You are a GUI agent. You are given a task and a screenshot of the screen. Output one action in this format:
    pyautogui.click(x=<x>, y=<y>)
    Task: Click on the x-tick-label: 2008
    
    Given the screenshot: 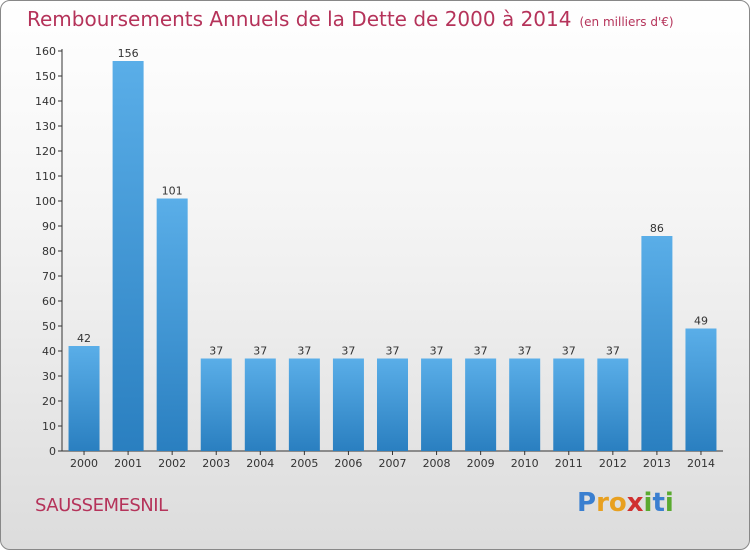 What is the action you would take?
    pyautogui.click(x=437, y=463)
    